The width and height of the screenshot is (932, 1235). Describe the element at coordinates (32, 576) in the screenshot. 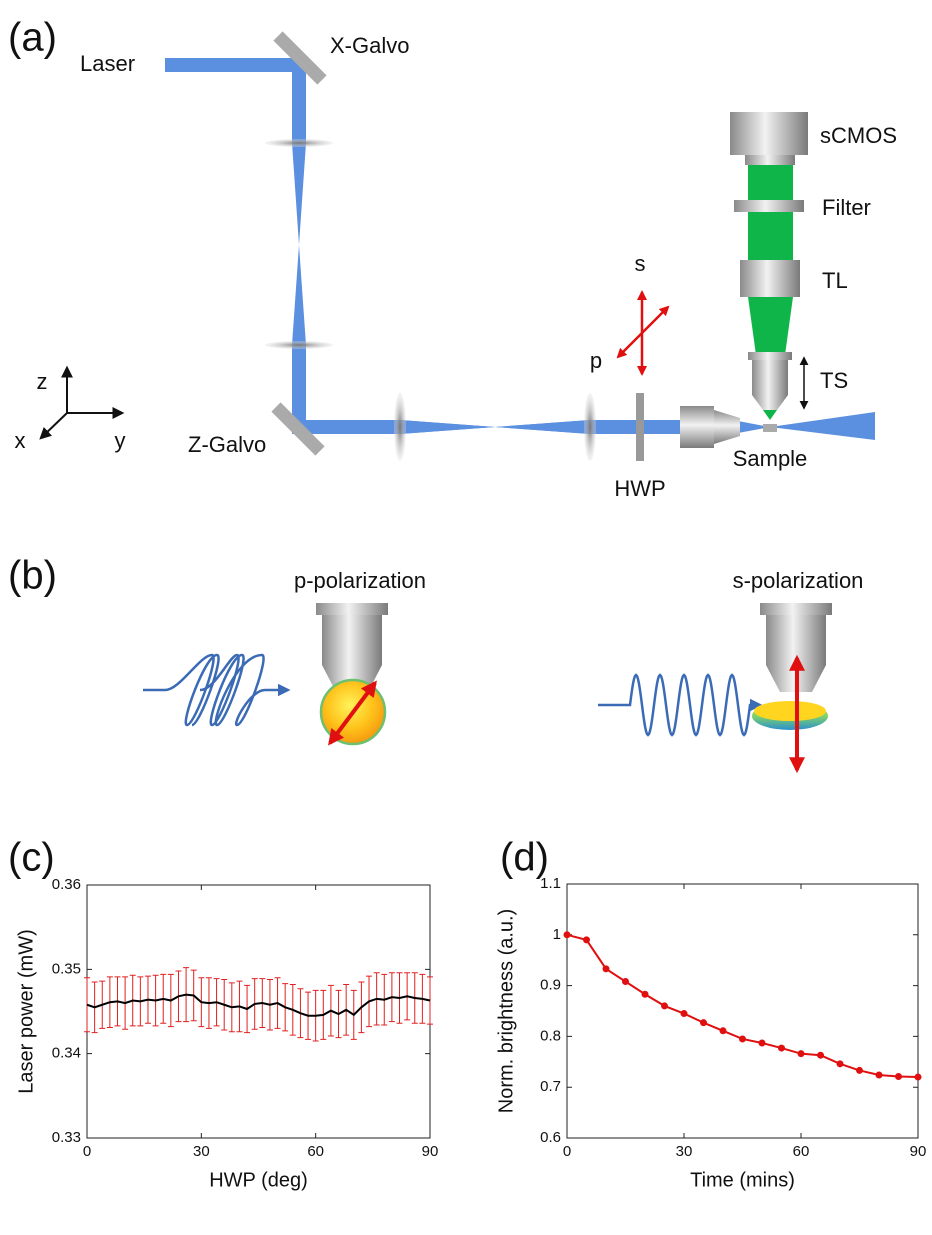

I see `panel-label: (b)` at that location.